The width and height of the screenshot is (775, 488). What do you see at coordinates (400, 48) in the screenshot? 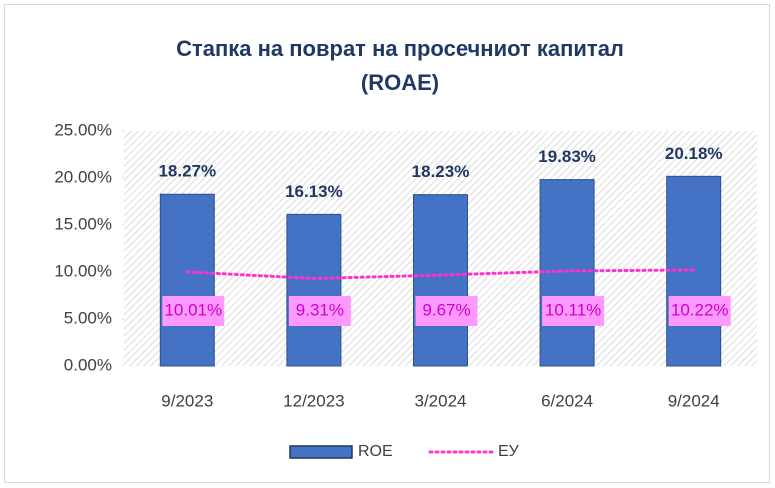
I see `chart-title: Стапка на поврат на просечниот капитал` at bounding box center [400, 48].